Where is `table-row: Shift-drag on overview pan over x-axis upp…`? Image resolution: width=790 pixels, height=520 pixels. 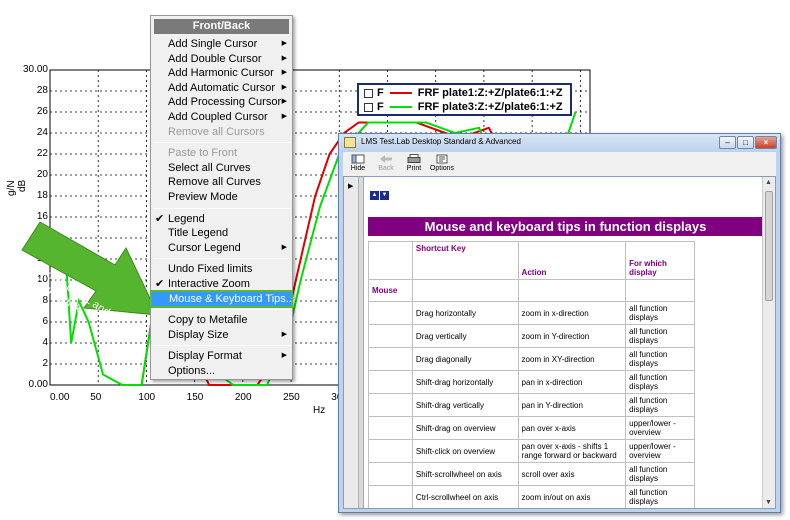
table-row: Shift-drag on overview pan over x-axis upp… is located at coordinates (531, 428).